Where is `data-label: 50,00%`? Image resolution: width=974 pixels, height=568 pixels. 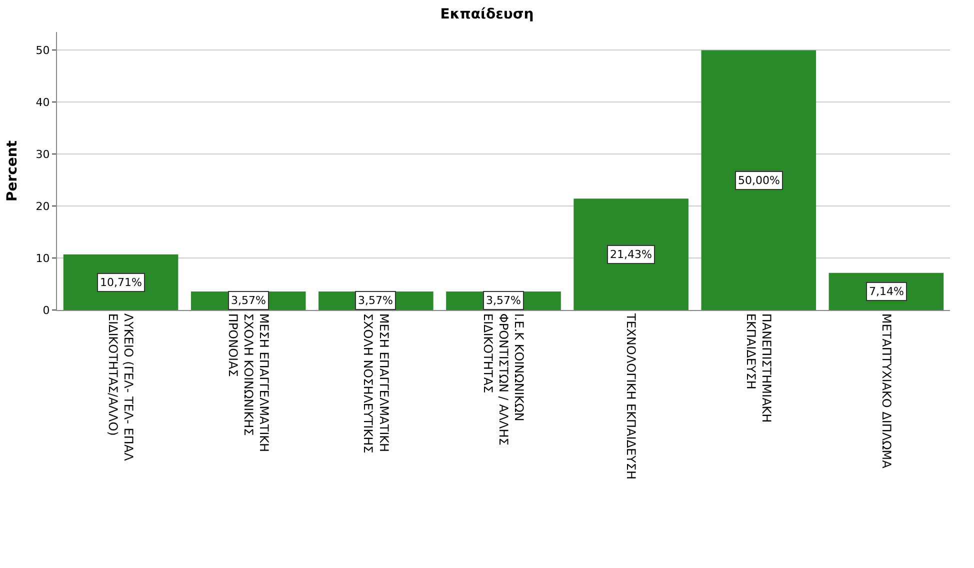 data-label: 50,00% is located at coordinates (759, 180).